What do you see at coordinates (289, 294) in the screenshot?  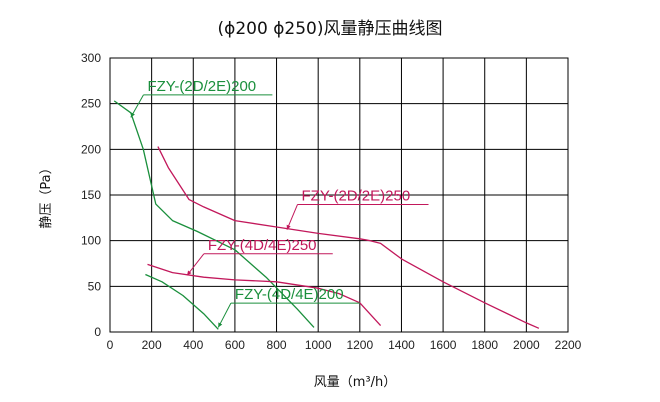 I see `series-label-3: FZY-(4D/4E)200` at bounding box center [289, 294].